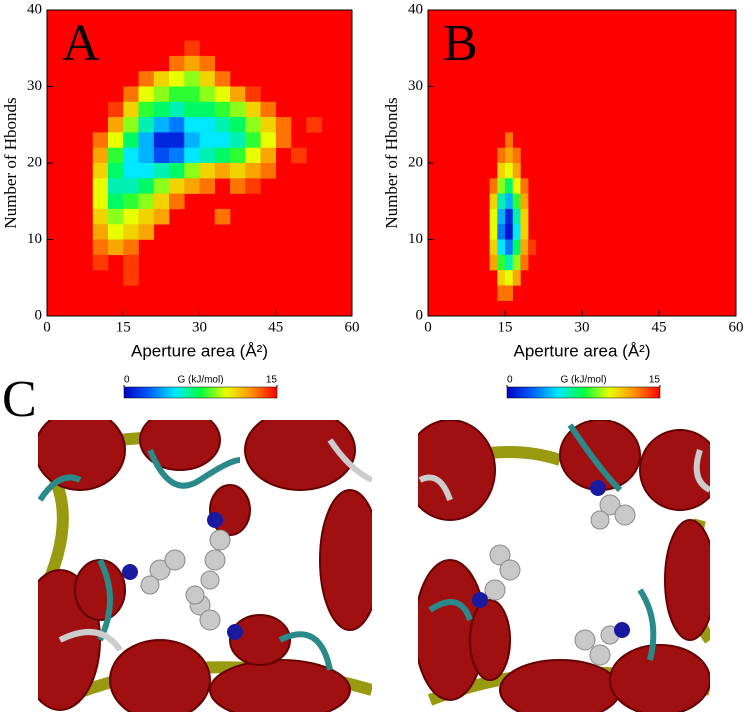  Describe the element at coordinates (415, 239) in the screenshot. I see `y-tick-label: 10` at that location.